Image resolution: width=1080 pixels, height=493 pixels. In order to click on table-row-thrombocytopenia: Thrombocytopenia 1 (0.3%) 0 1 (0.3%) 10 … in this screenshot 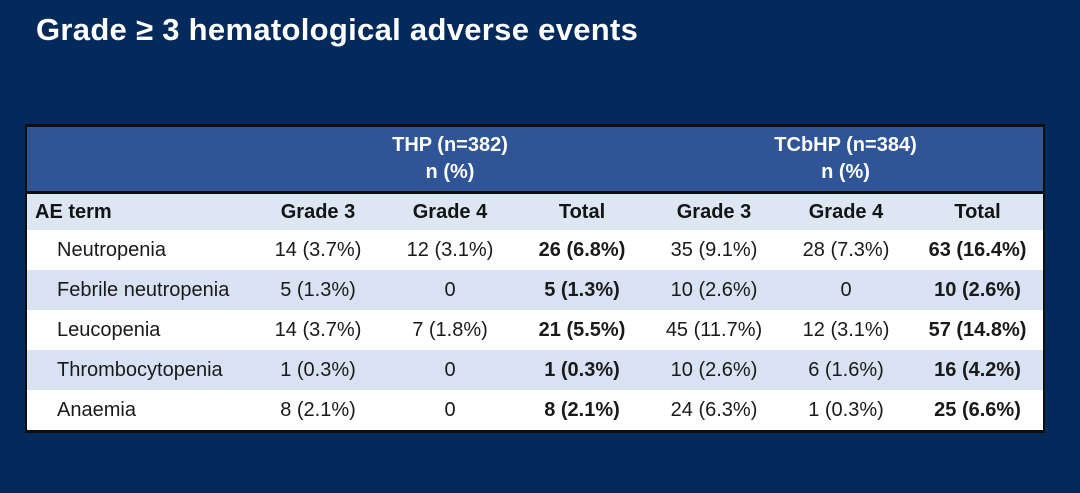, I will do `click(535, 370)`.